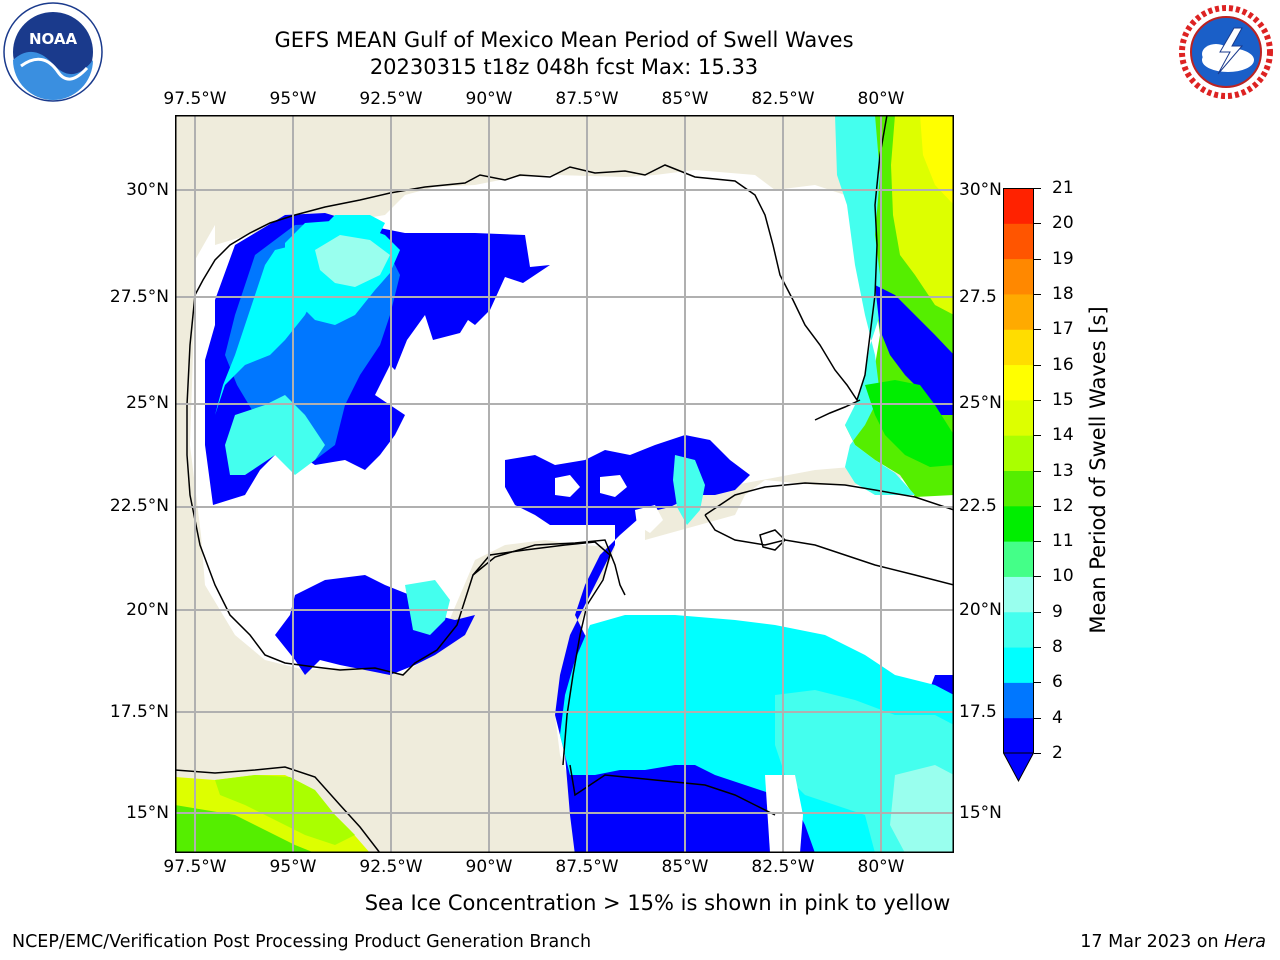 The image size is (1280, 960). What do you see at coordinates (1226, 52) in the screenshot?
I see `nws-logo` at bounding box center [1226, 52].